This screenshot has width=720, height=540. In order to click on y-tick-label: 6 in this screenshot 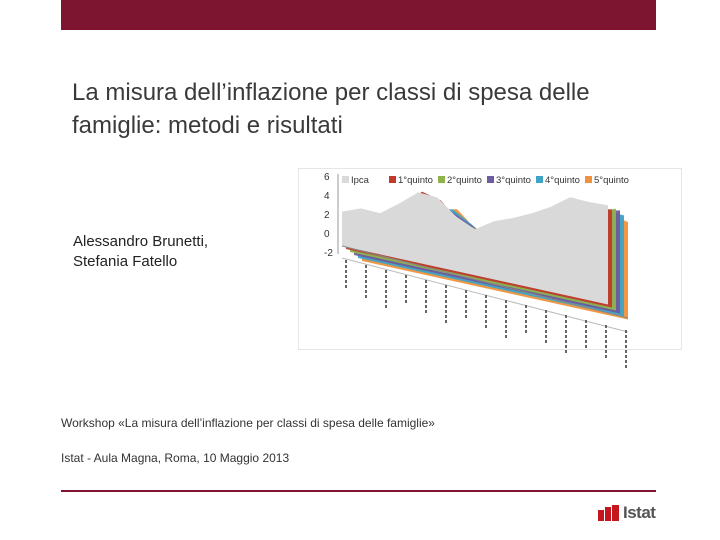, I will do `click(327, 177)`.